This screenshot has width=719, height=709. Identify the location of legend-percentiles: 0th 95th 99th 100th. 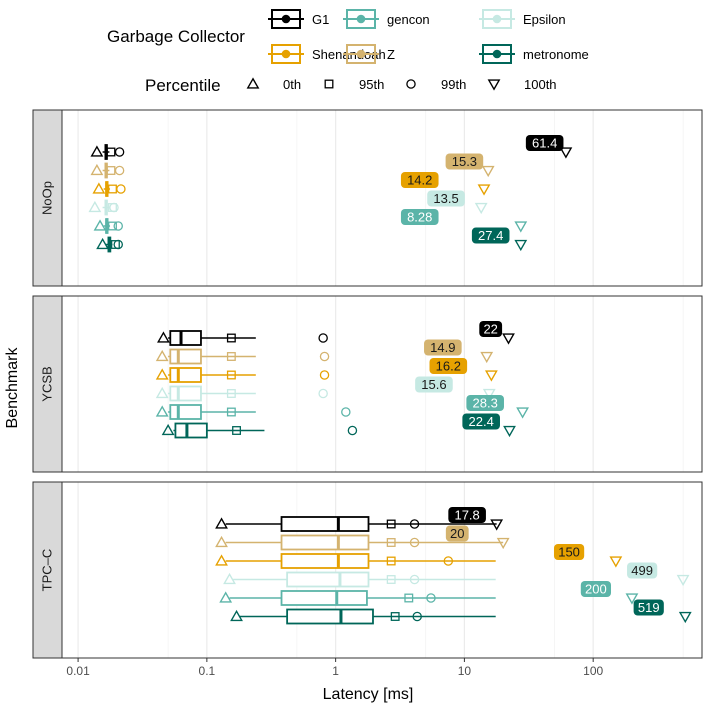
(401, 84).